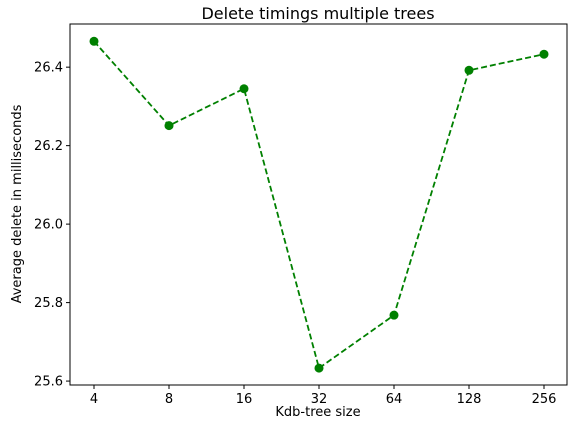 Image resolution: width=578 pixels, height=425 pixels. Describe the element at coordinates (319, 399) in the screenshot. I see `x-tick-label: 32` at that location.